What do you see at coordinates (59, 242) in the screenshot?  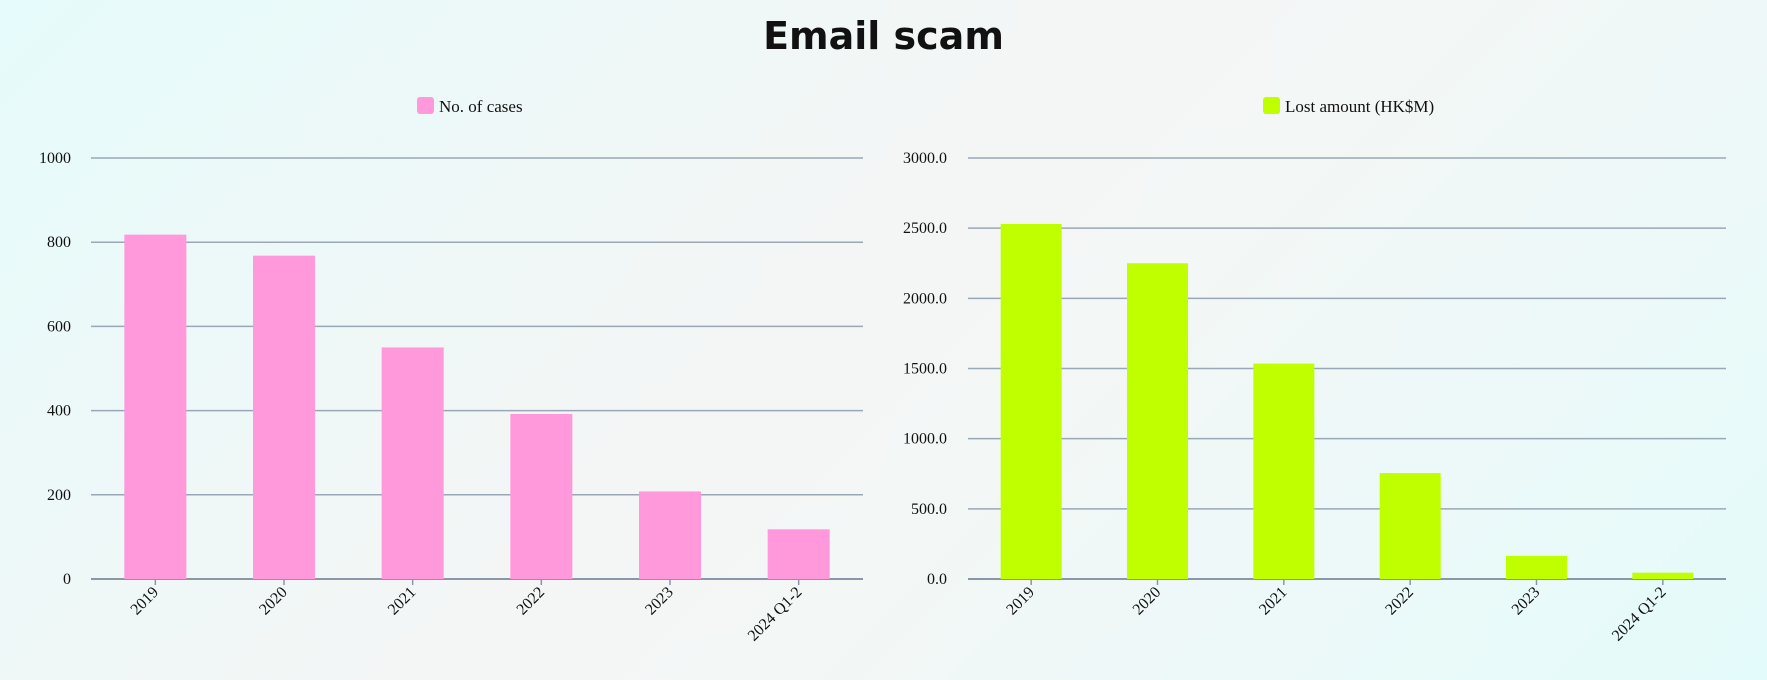 I see `y-tick-label: 800` at bounding box center [59, 242].